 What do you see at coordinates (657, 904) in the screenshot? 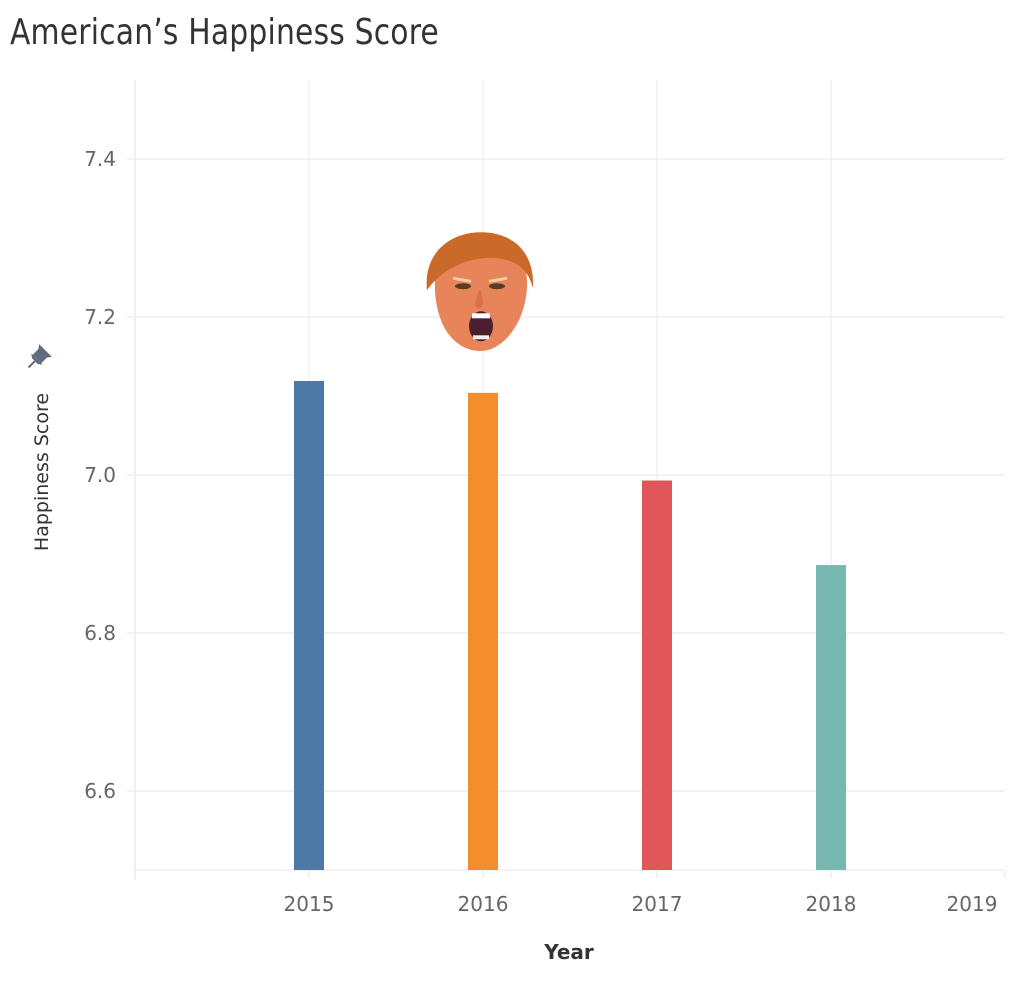
I see `x-tick-label: 2017` at bounding box center [657, 904].